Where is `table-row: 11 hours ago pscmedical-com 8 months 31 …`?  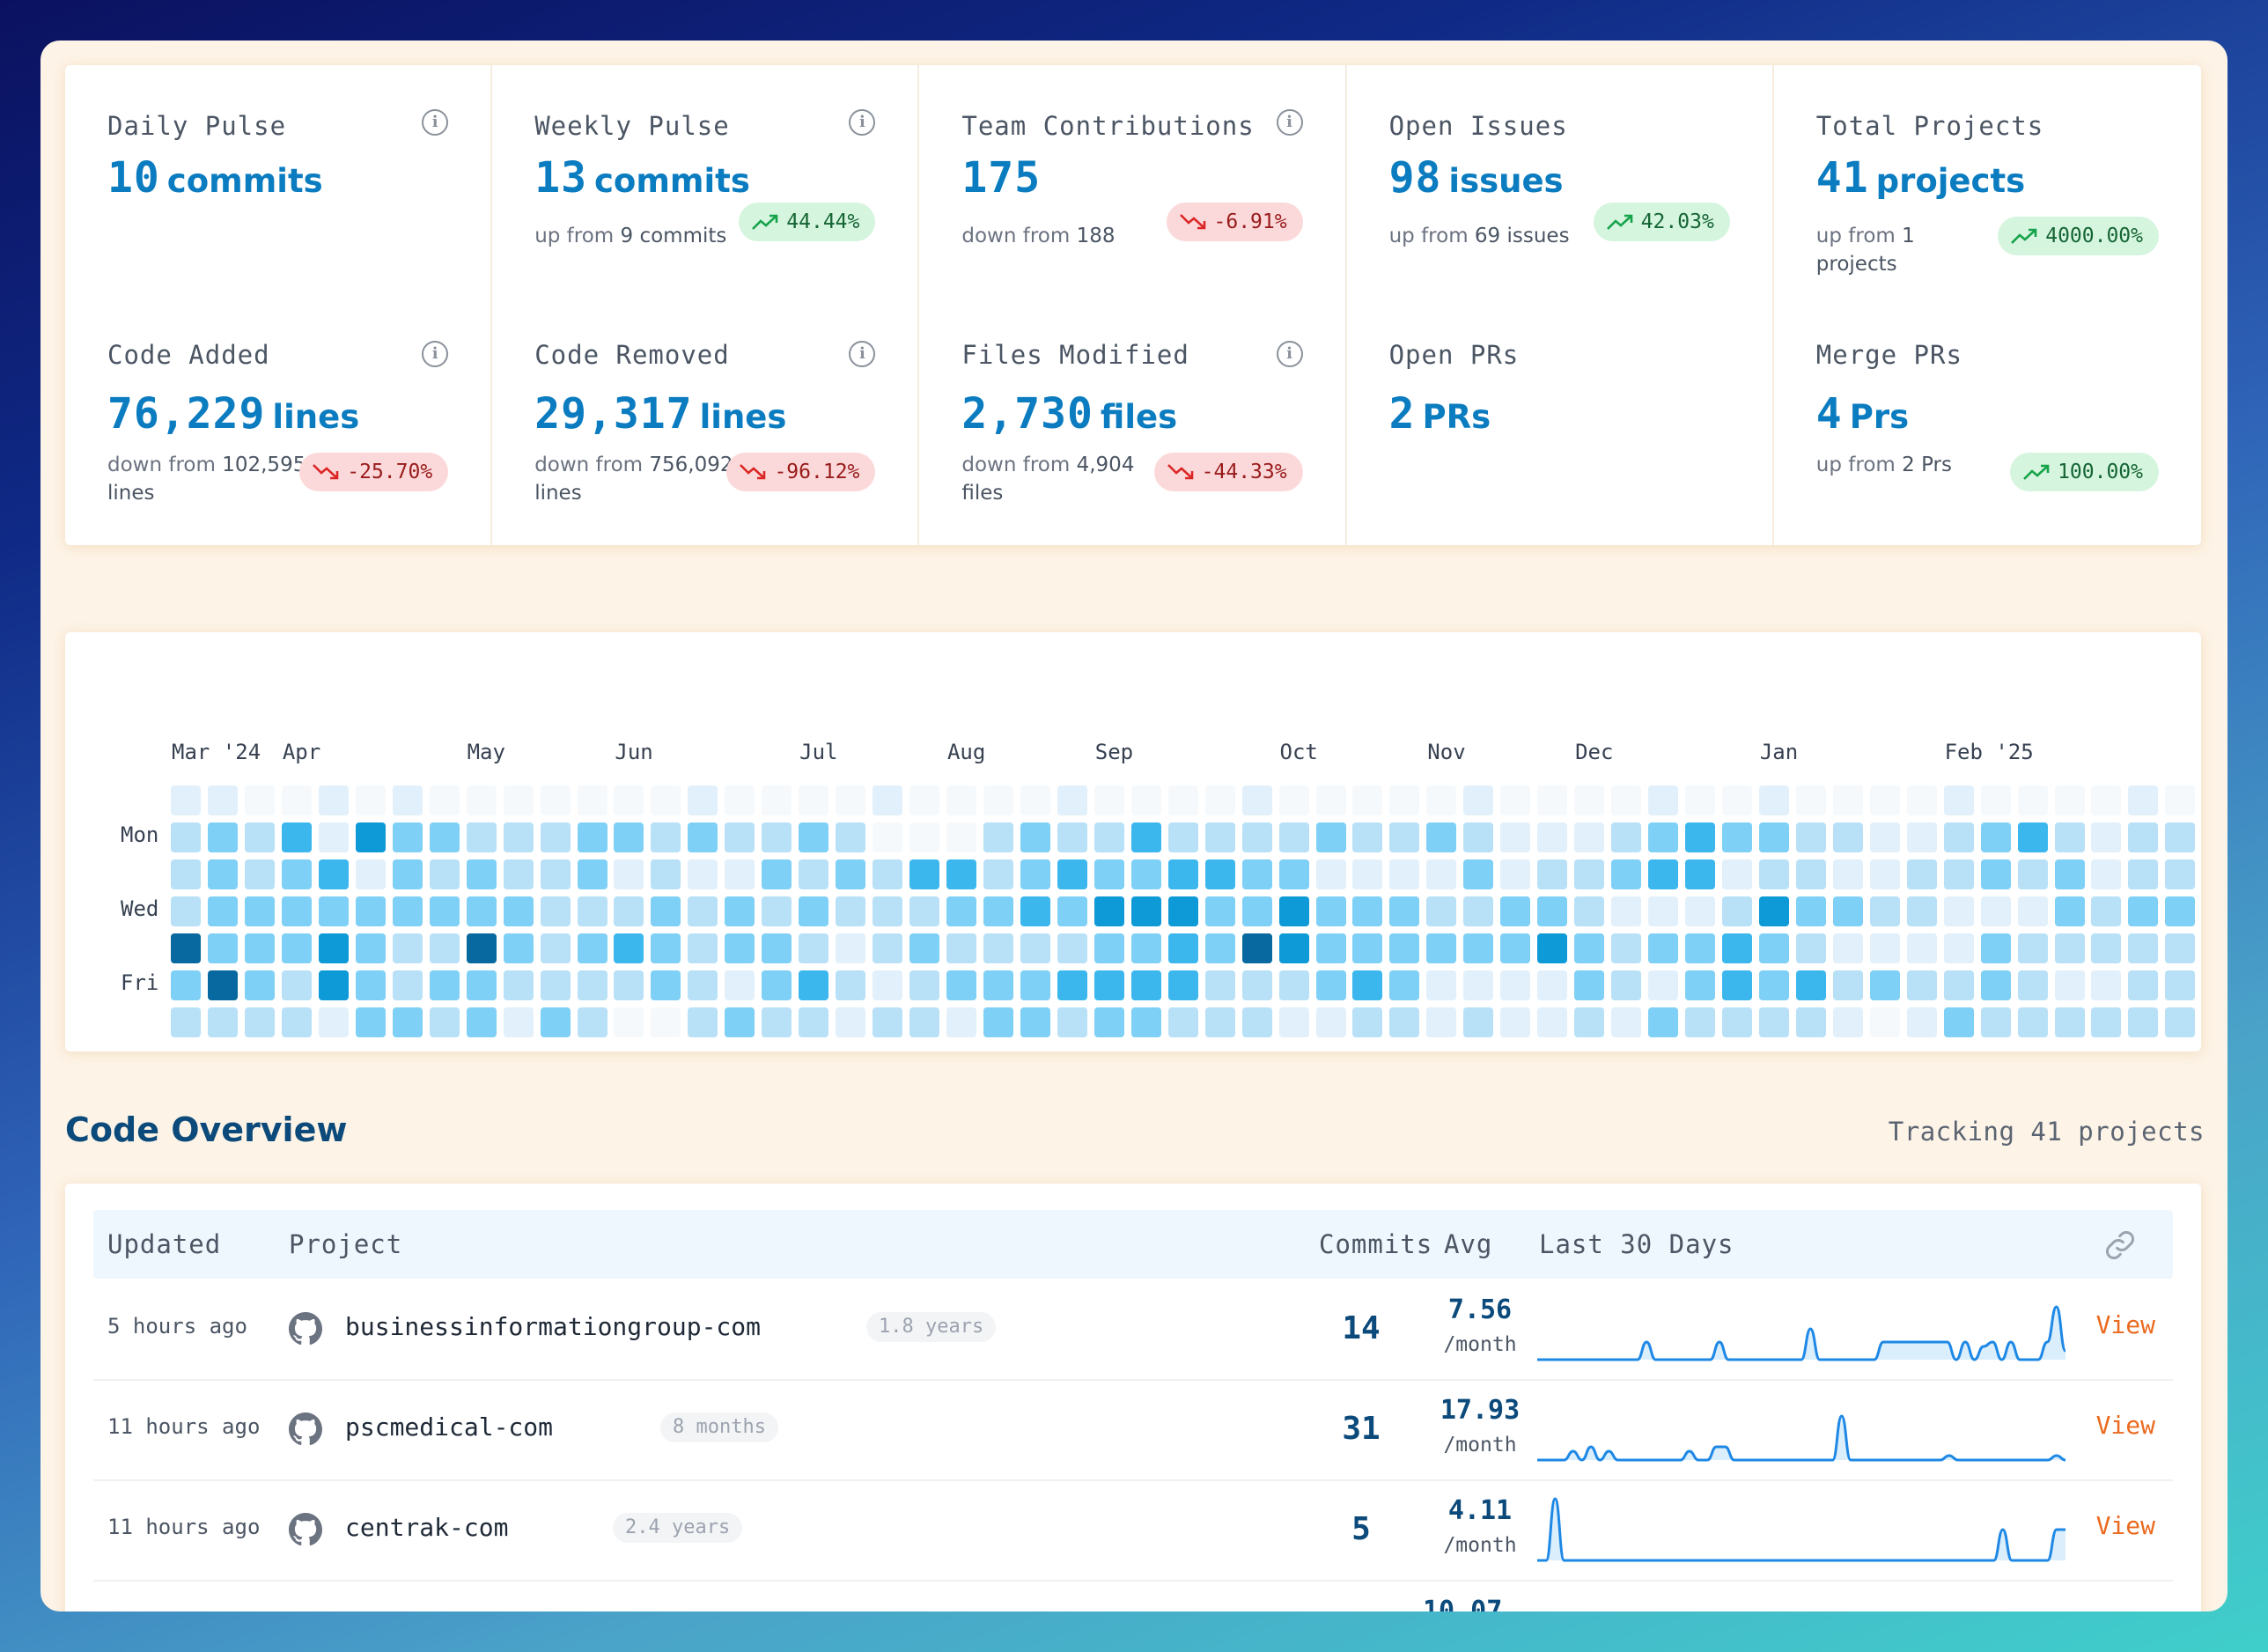 table-row: 11 hours ago pscmedical-com 8 months 31 … is located at coordinates (1133, 1430).